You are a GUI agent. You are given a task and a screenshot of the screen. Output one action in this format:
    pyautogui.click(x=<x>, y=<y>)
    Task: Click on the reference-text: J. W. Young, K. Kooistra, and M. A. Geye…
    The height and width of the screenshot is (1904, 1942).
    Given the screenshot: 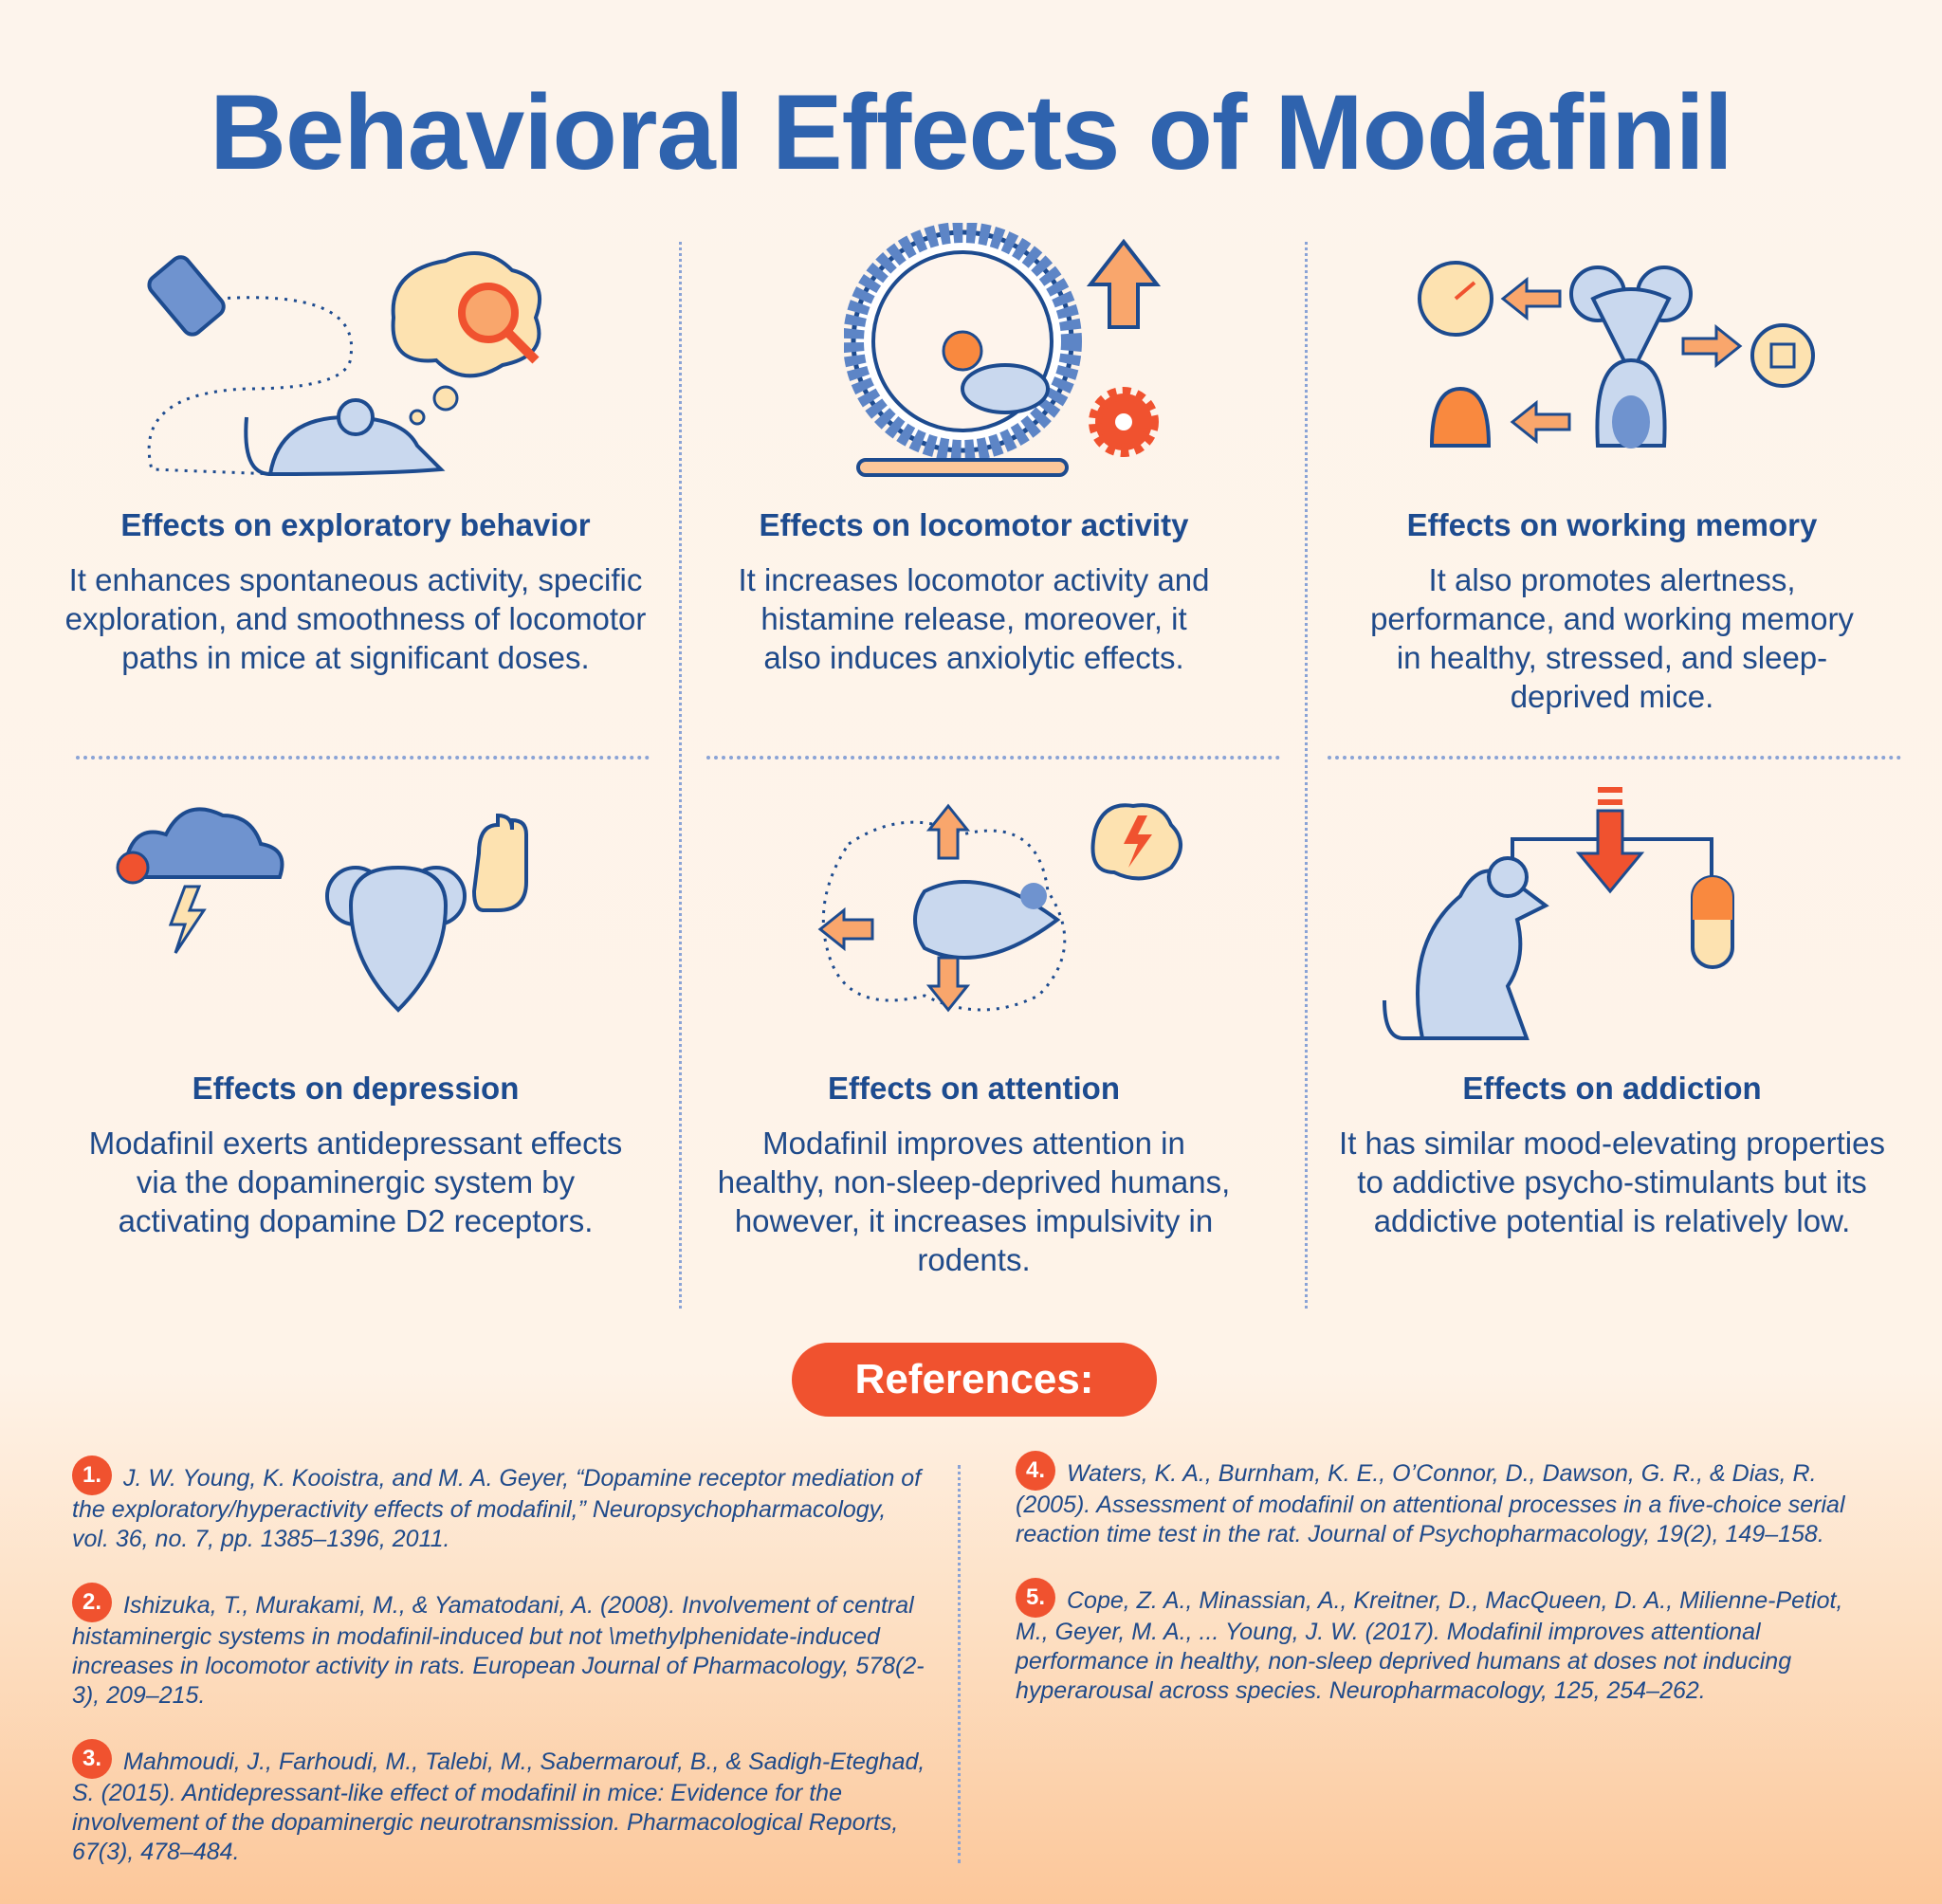 What is the action you would take?
    pyautogui.click(x=497, y=1509)
    